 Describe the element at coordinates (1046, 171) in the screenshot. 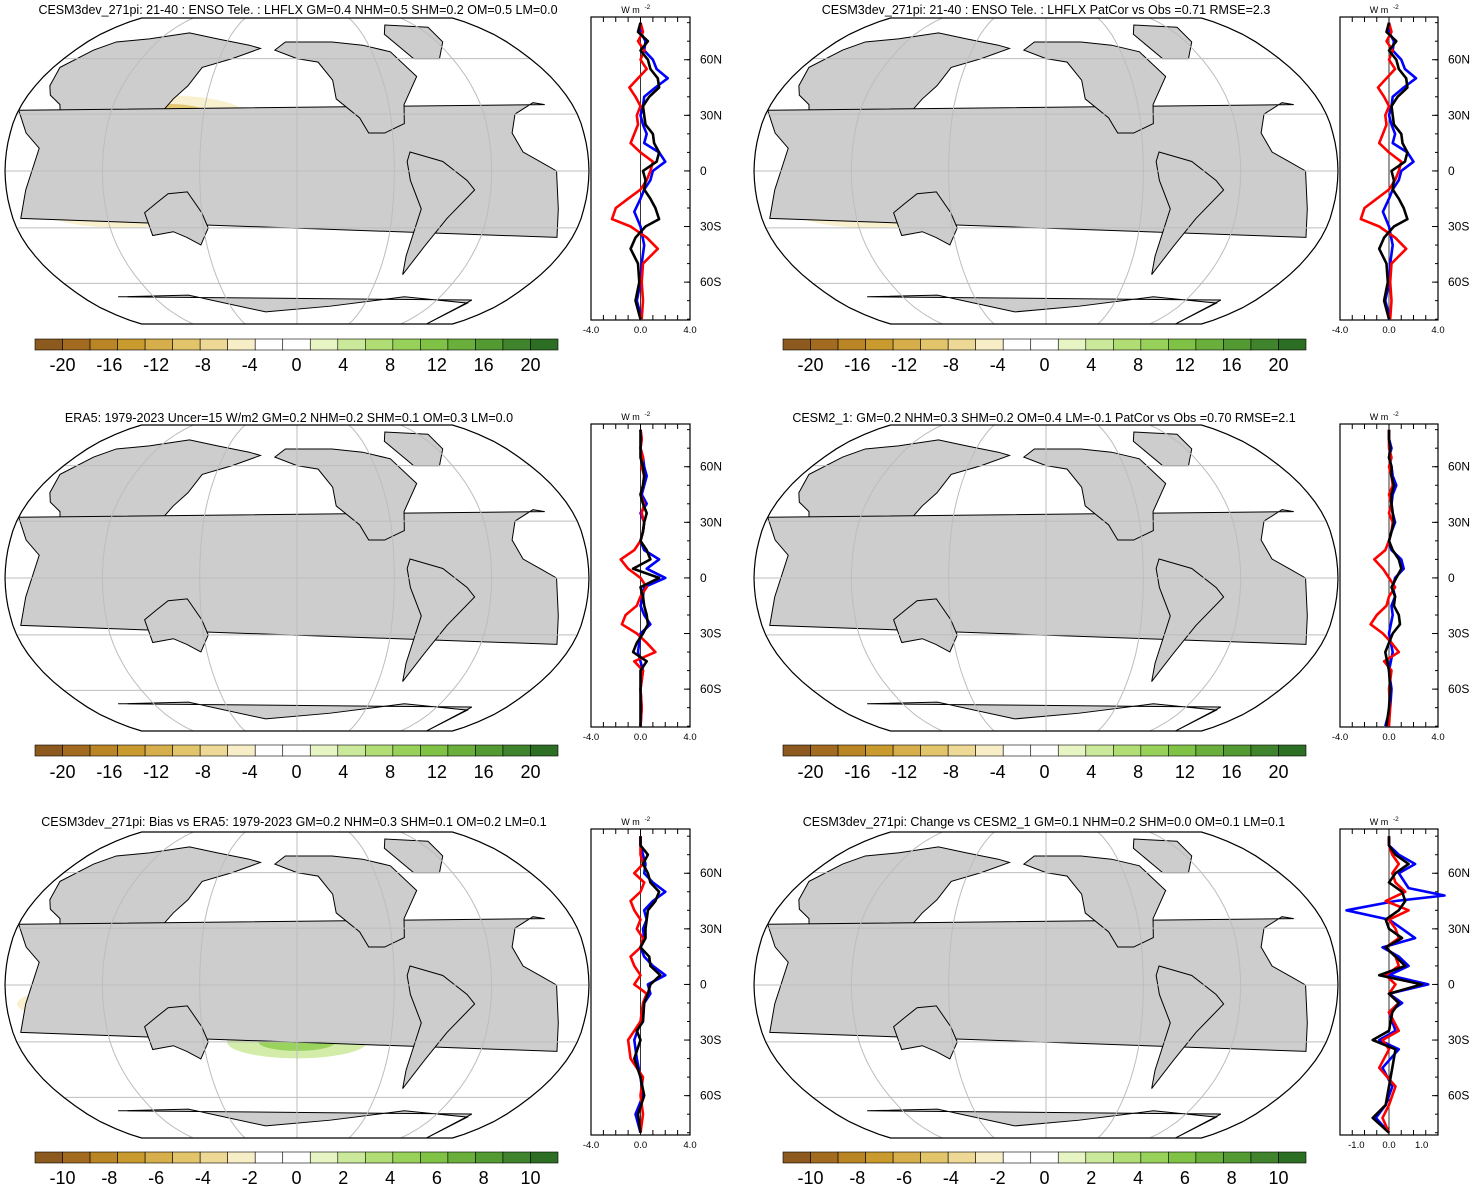

I see `world-map` at that location.